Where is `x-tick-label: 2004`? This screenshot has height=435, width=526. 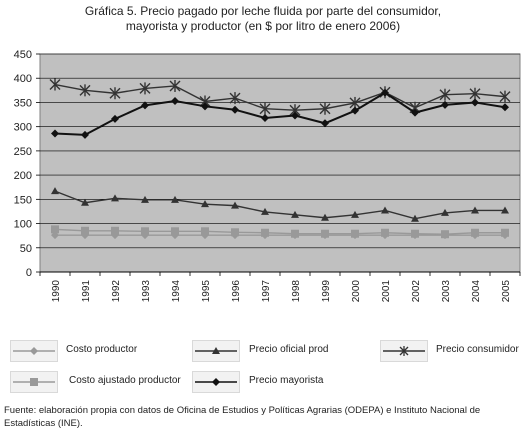 x-tick-label: 2004 is located at coordinates (476, 291).